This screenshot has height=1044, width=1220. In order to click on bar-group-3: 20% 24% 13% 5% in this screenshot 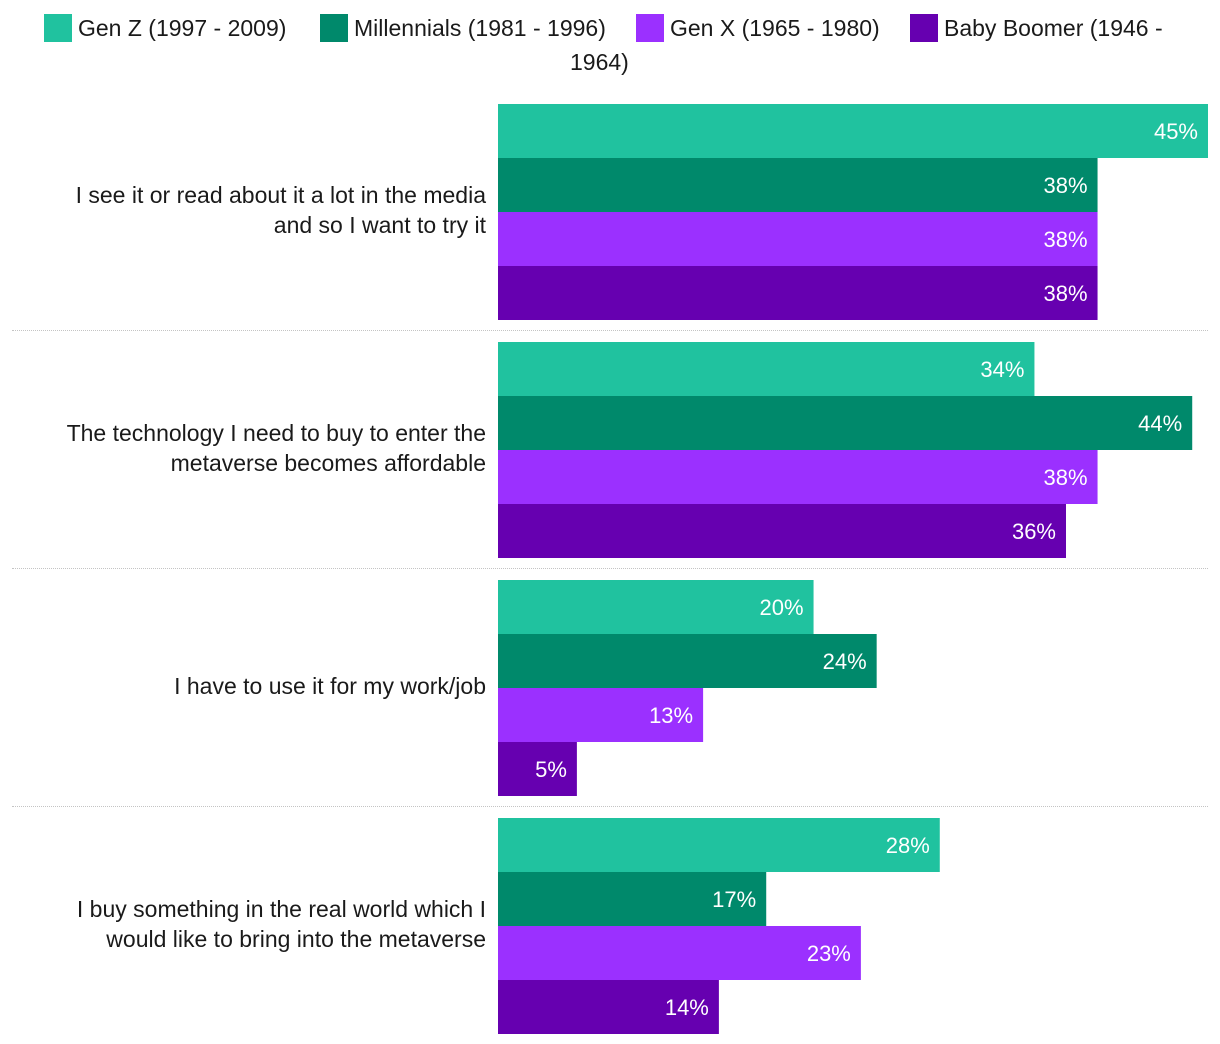, I will do `click(687, 688)`.